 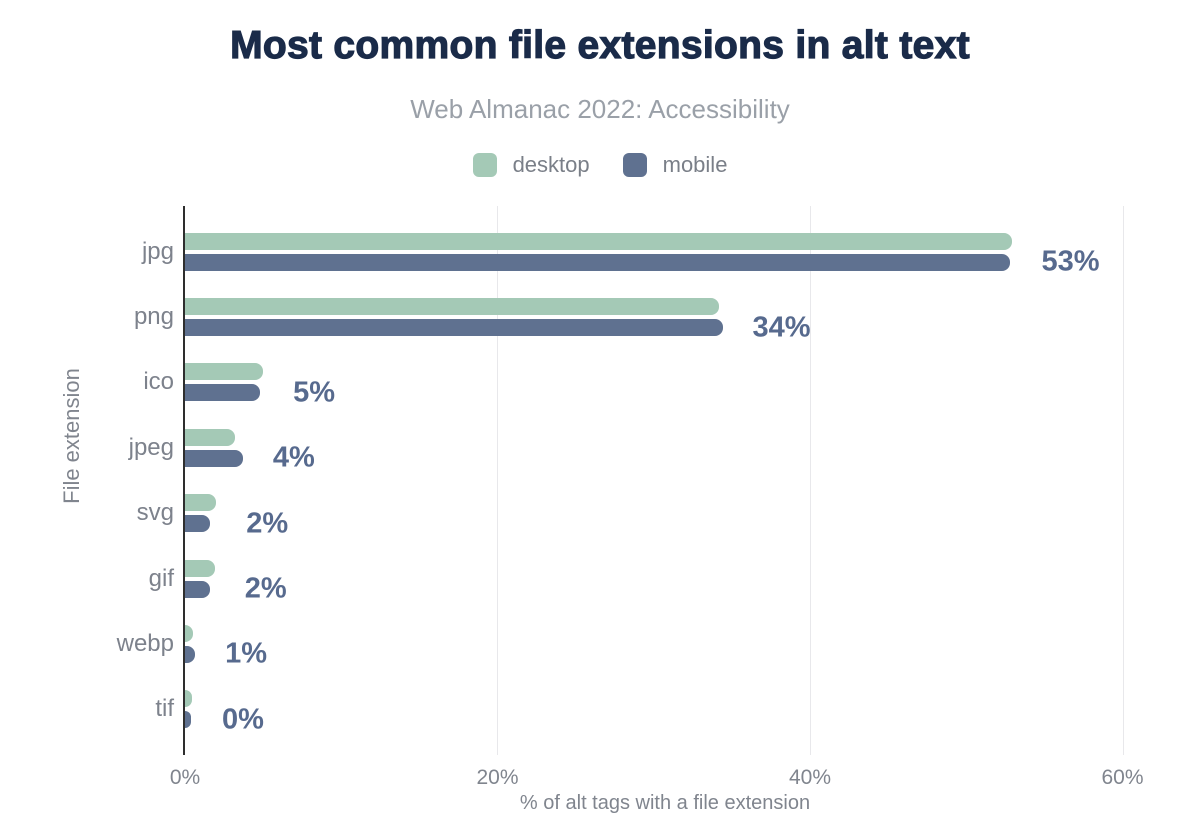 I want to click on desktop-bar-ico, so click(x=224, y=372).